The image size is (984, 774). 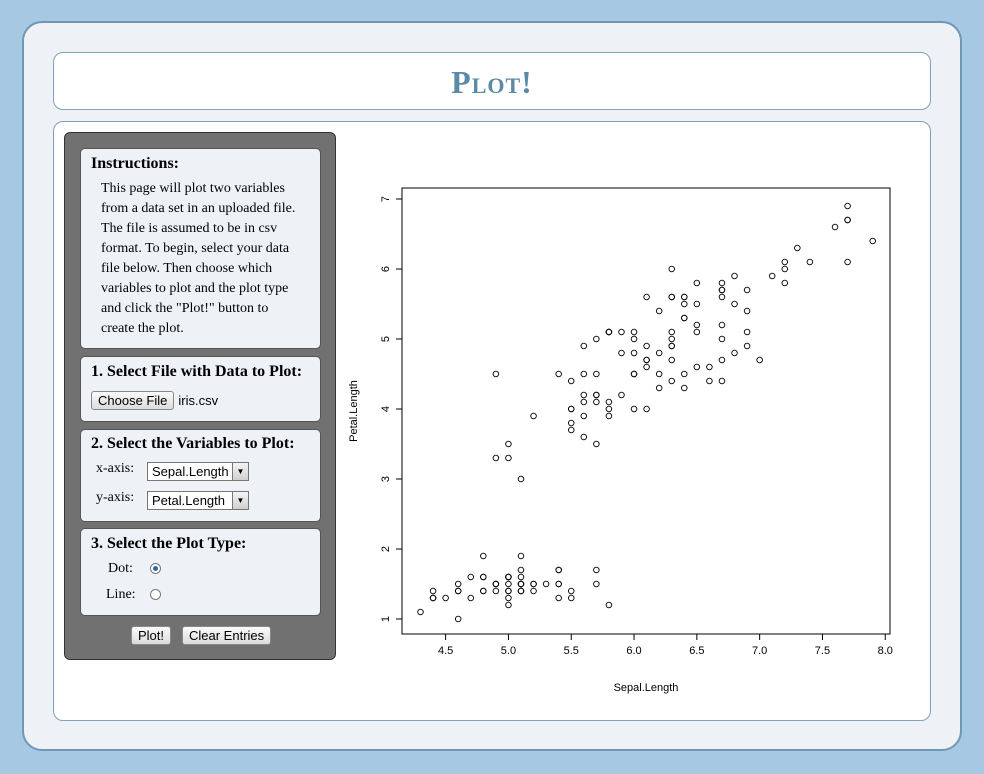 I want to click on x-tick-label: 7.5, so click(x=822, y=651).